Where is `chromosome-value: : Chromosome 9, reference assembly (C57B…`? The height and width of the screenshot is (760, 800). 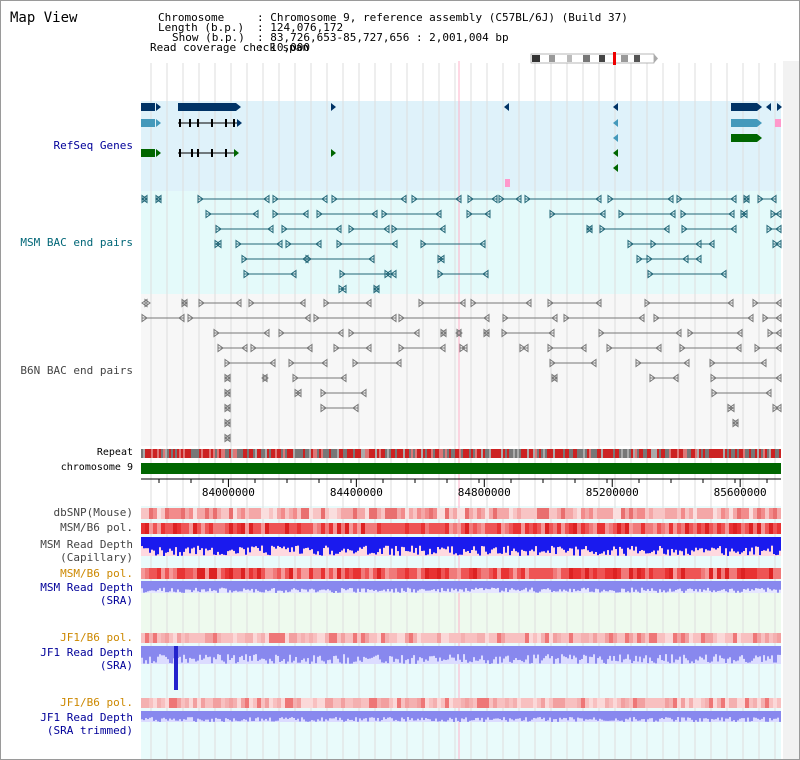 chromosome-value: : Chromosome 9, reference assembly (C57B… is located at coordinates (442, 17).